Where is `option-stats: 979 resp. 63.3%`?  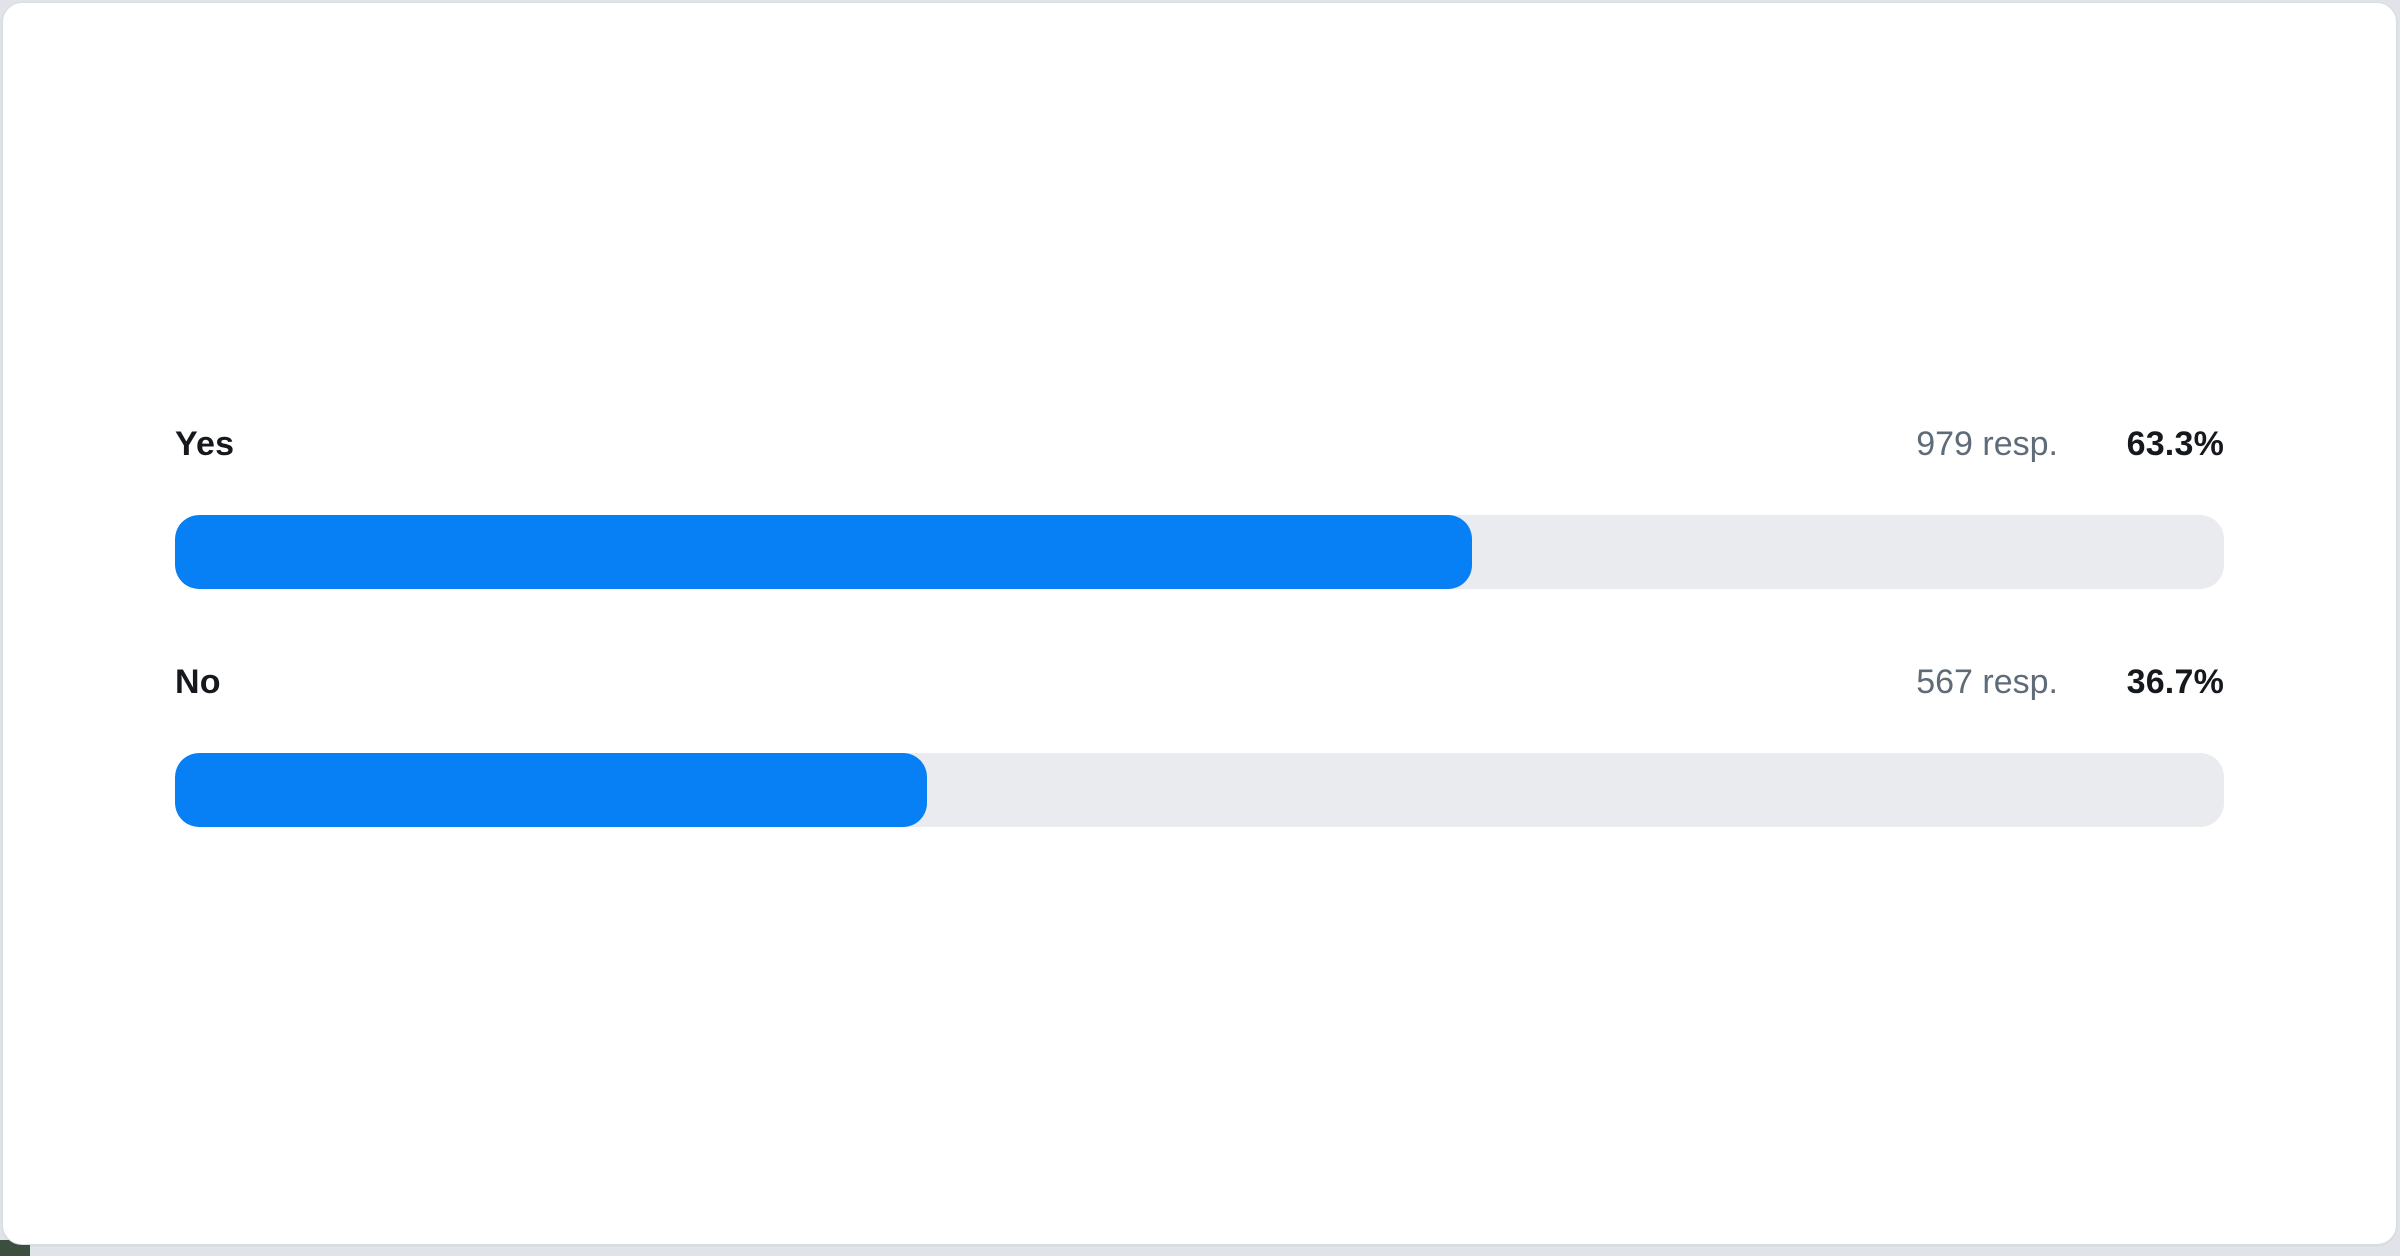
option-stats: 979 resp. 63.3% is located at coordinates (2070, 444).